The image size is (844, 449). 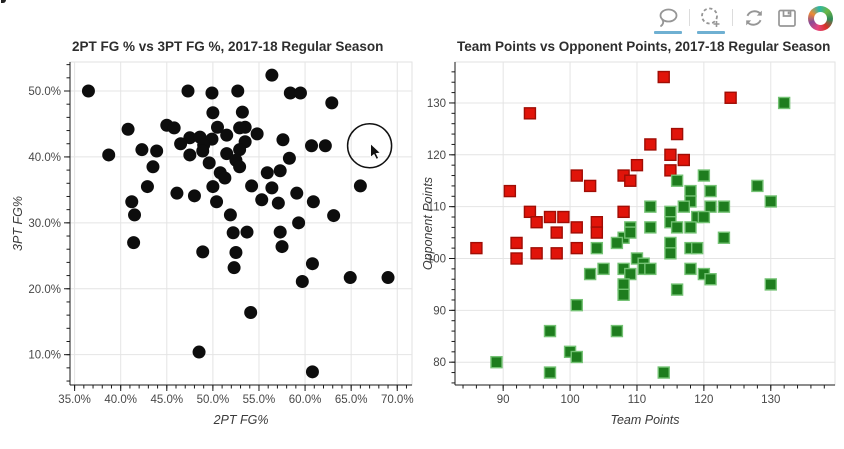 I want to click on lasso-select-button, so click(x=668, y=20).